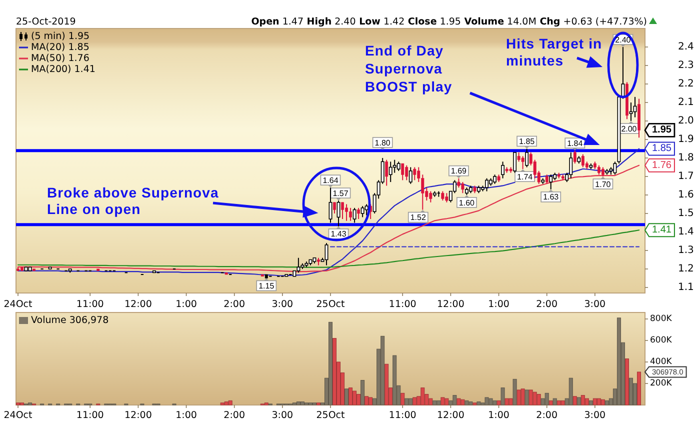 The image size is (700, 421). What do you see at coordinates (686, 46) in the screenshot?
I see `y-tick-label: 2.4` at bounding box center [686, 46].